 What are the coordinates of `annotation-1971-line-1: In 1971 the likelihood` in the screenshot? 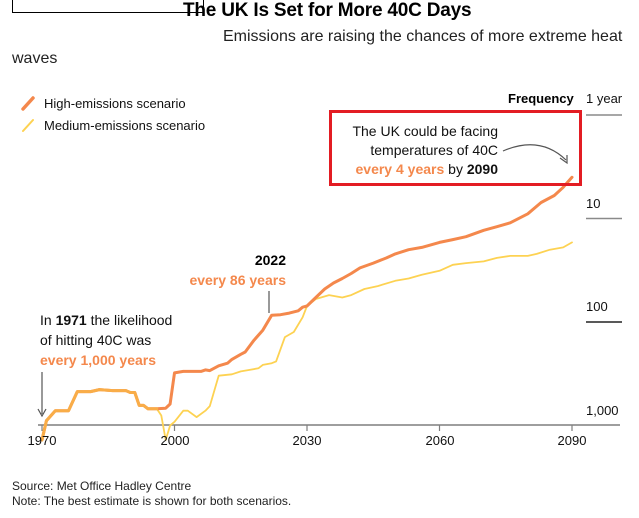 It's located at (106, 320).